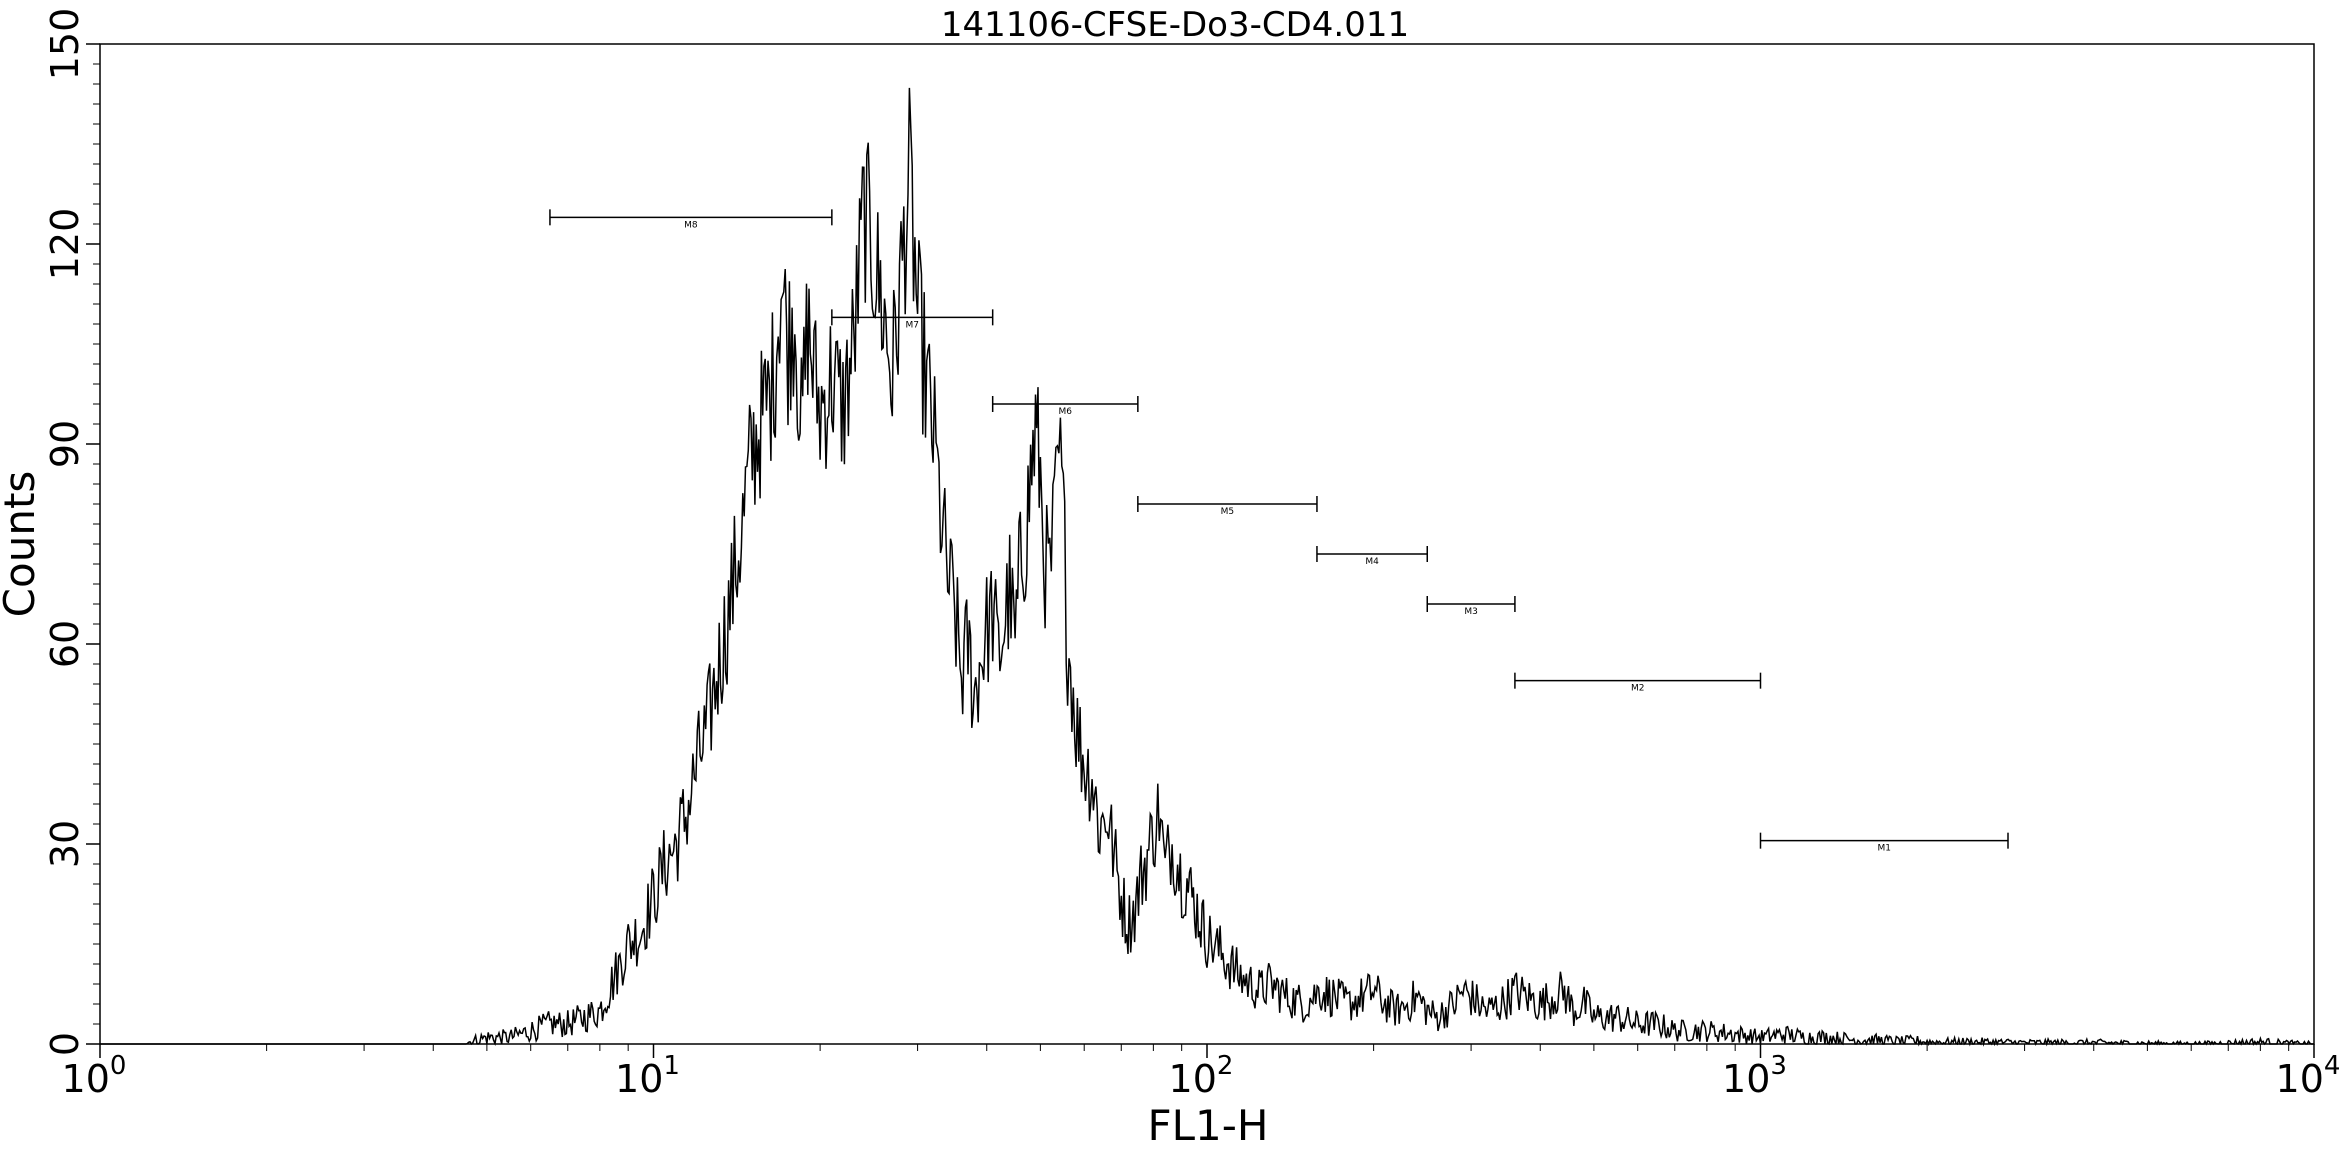  What do you see at coordinates (1065, 406) in the screenshot?
I see `marker-m6: M6` at bounding box center [1065, 406].